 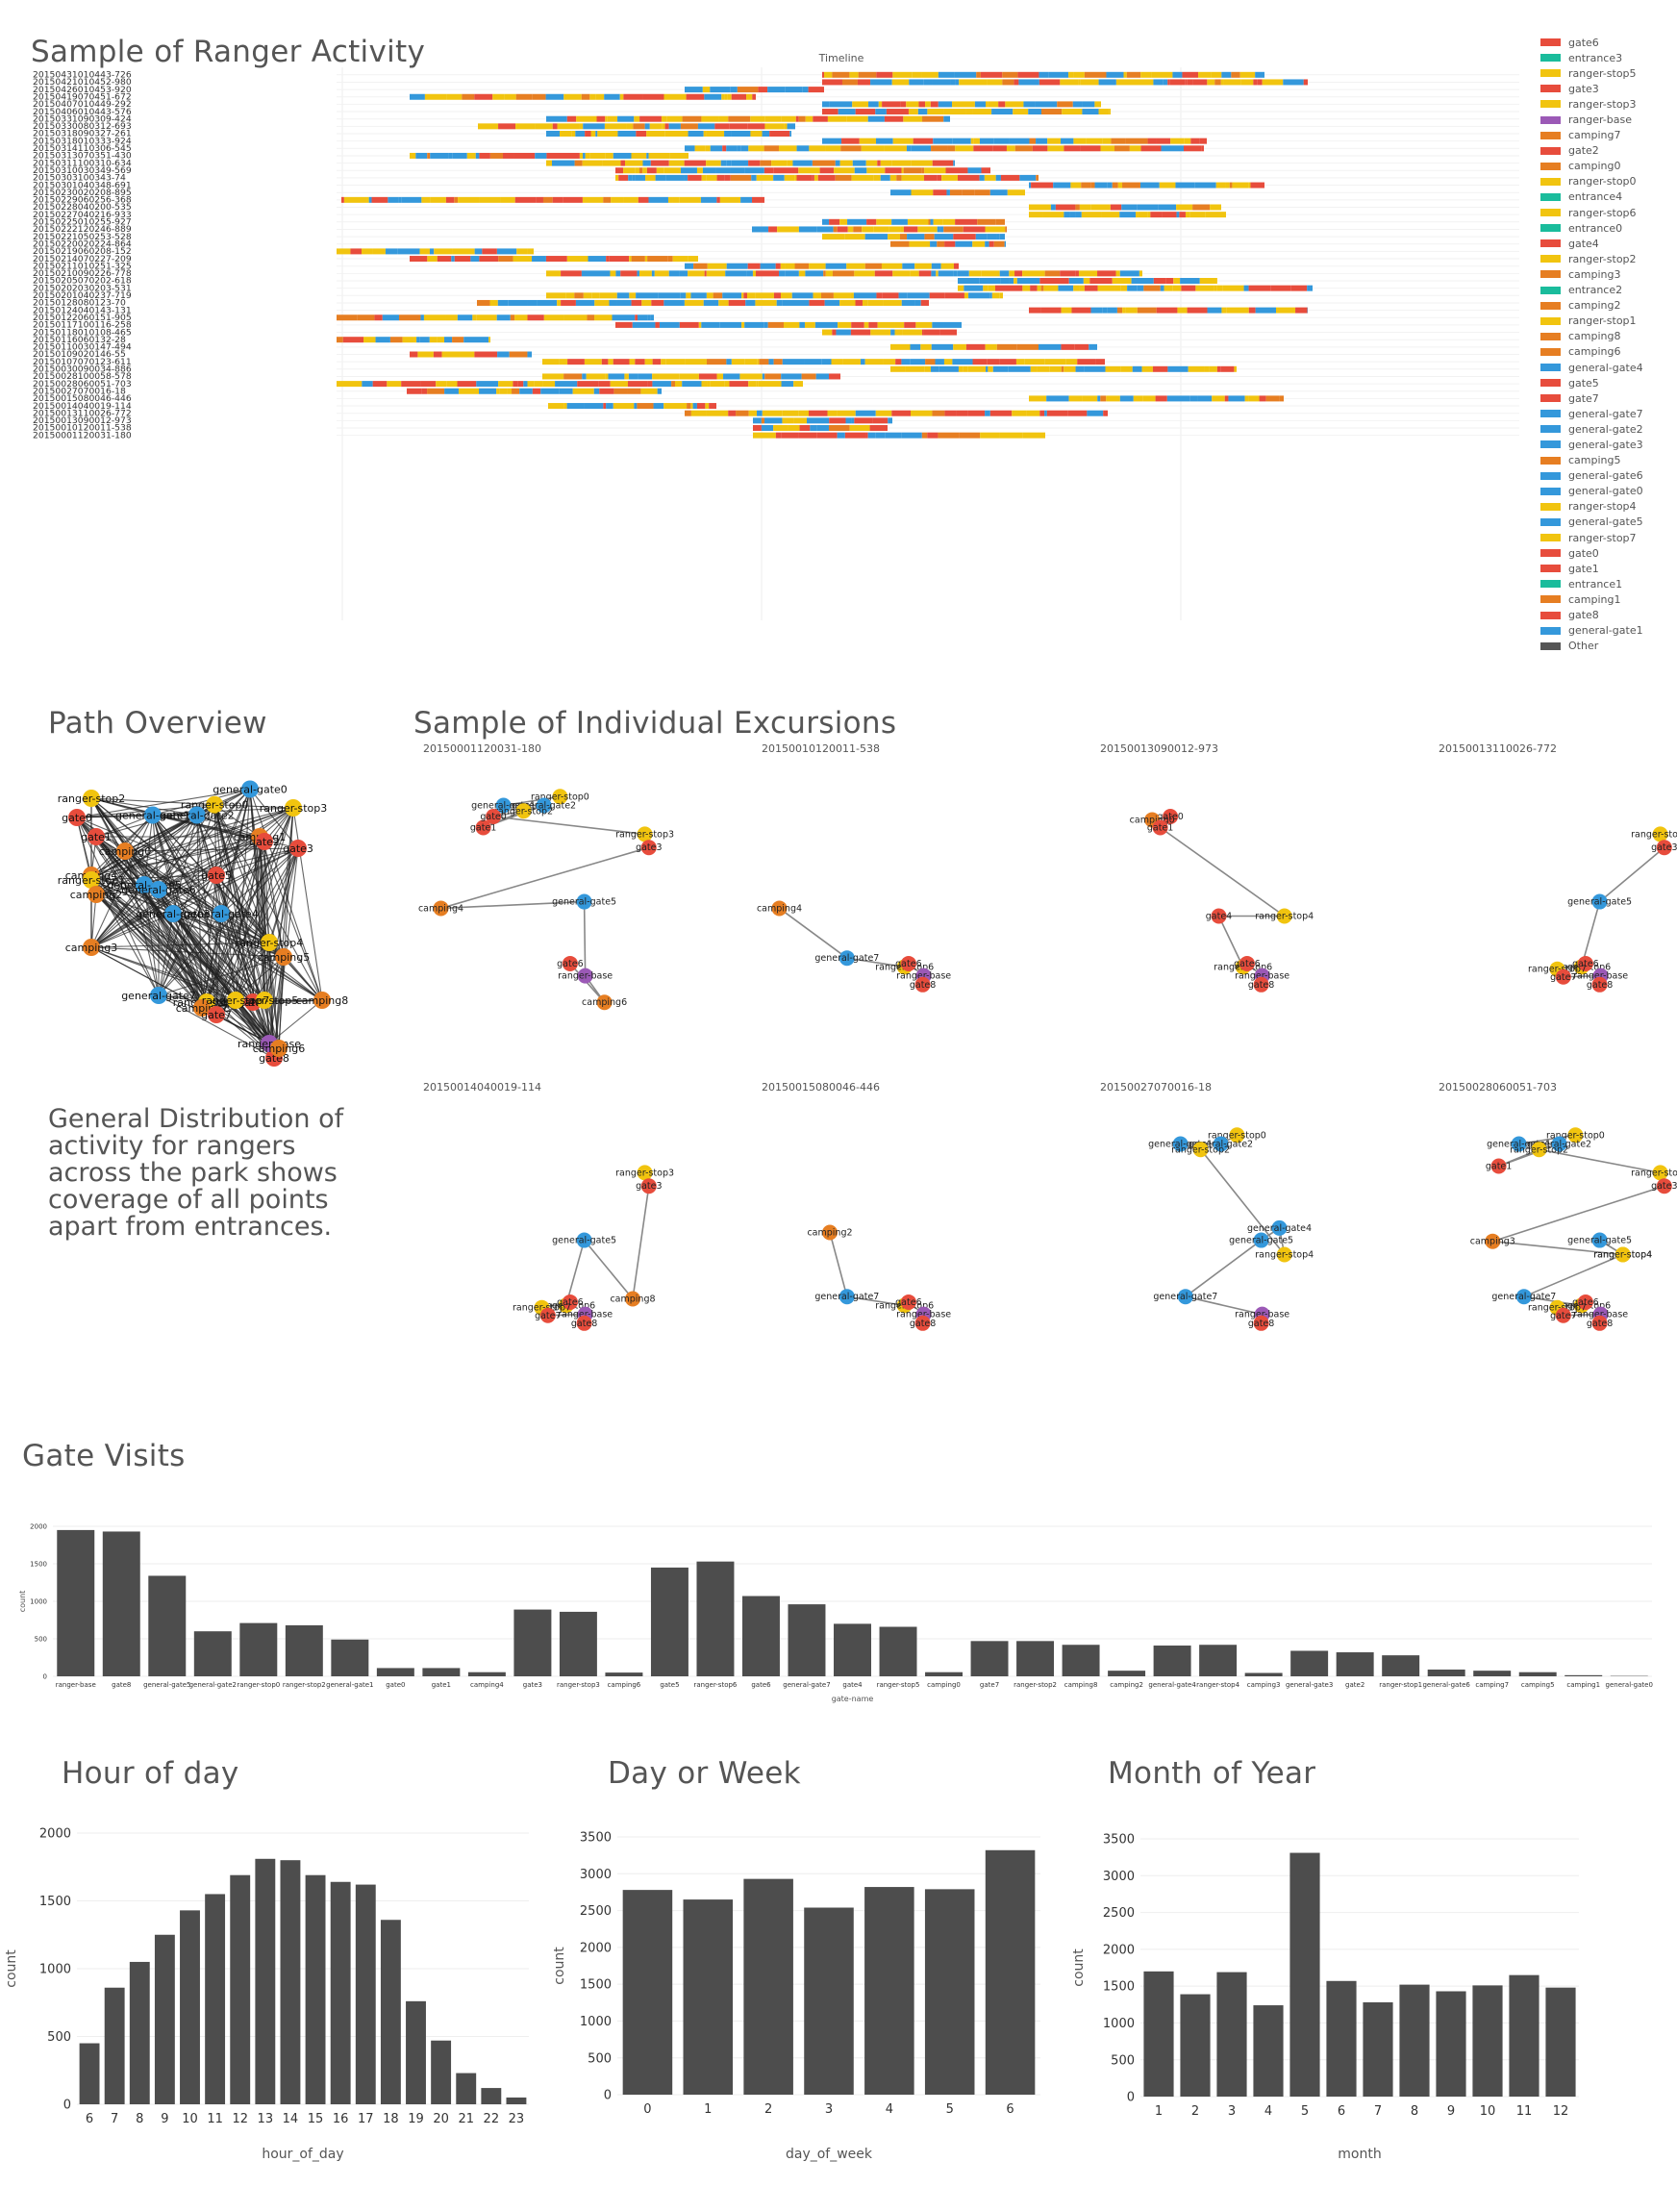 What do you see at coordinates (1195, 2111) in the screenshot?
I see `x-tick-label: 2` at bounding box center [1195, 2111].